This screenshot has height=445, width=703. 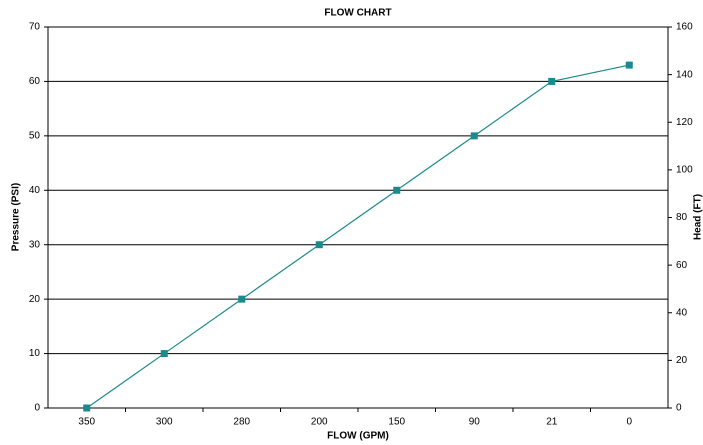 What do you see at coordinates (319, 422) in the screenshot?
I see `x-tick-label: 200` at bounding box center [319, 422].